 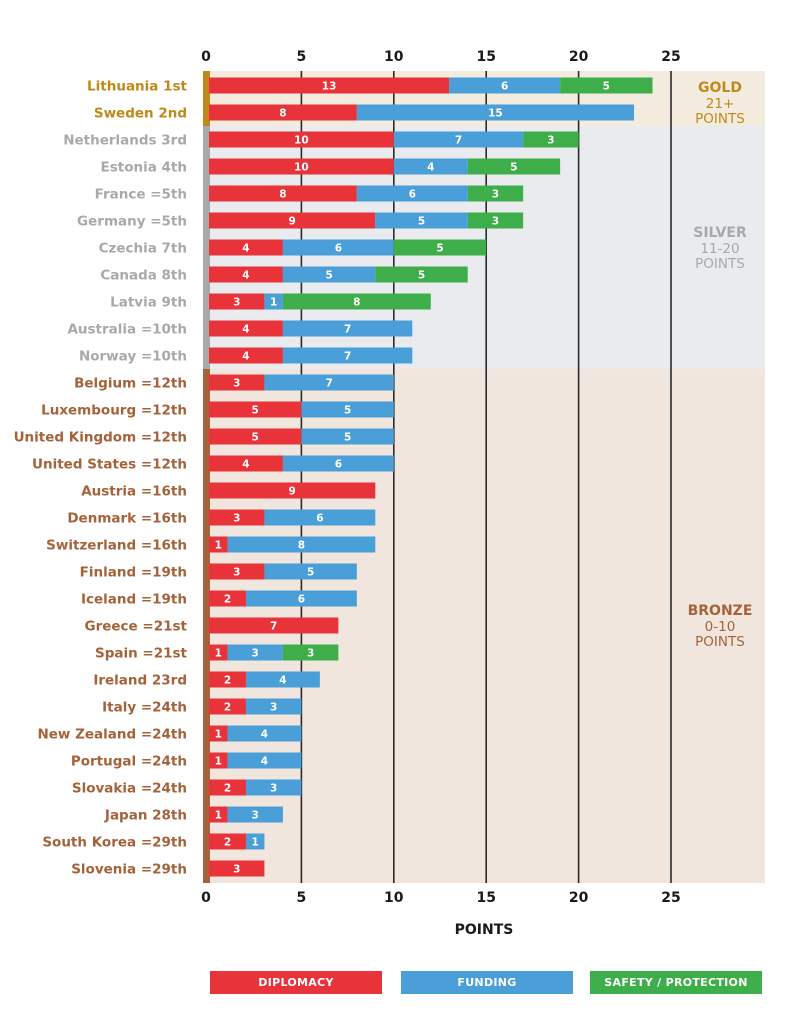 I want to click on country-label: Belgium =12th, so click(x=130, y=384).